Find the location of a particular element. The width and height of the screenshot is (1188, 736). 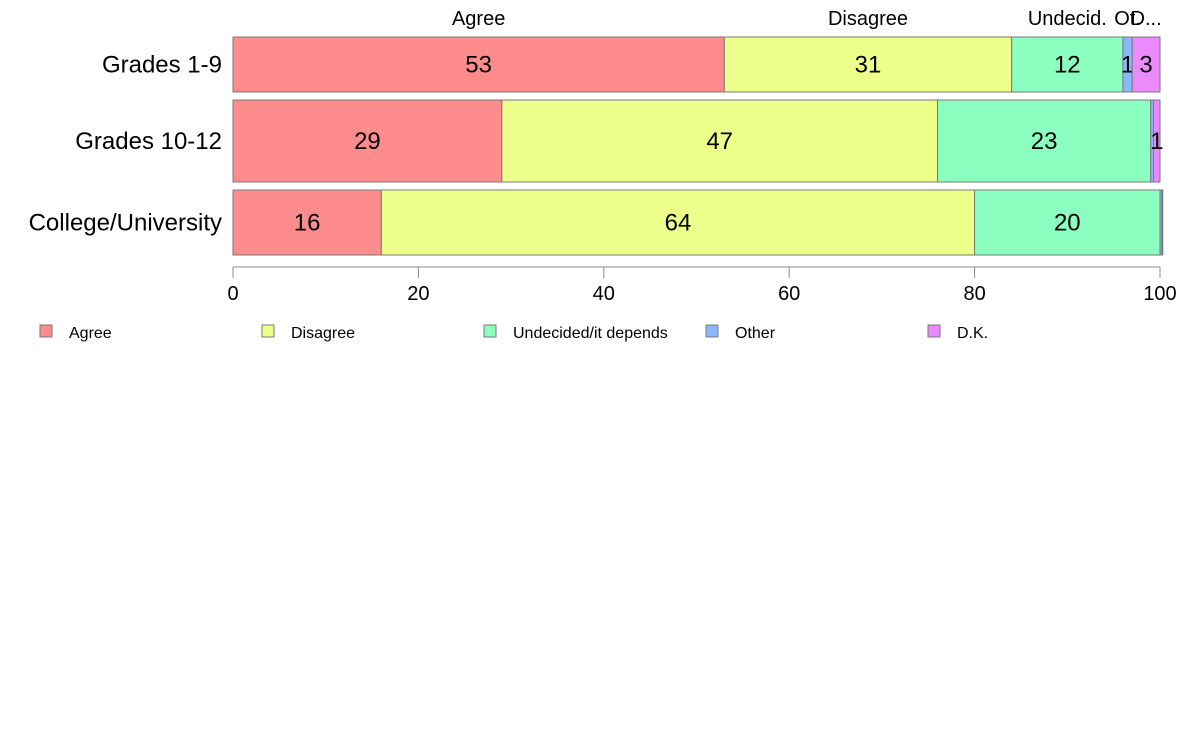

bar-college-university-agree is located at coordinates (307, 222).